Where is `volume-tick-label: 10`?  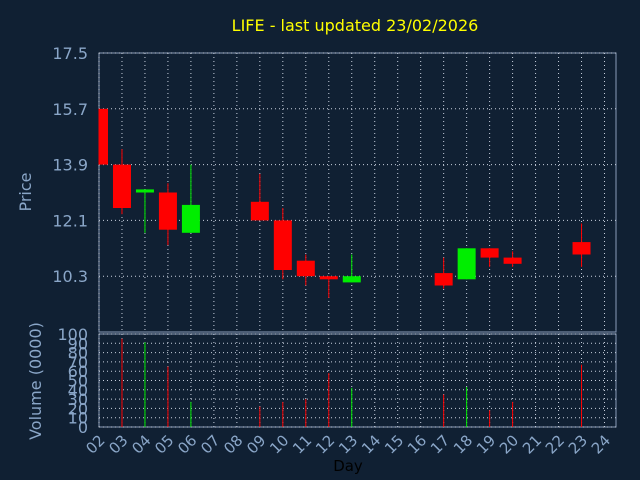 volume-tick-label: 10 is located at coordinates (78, 418).